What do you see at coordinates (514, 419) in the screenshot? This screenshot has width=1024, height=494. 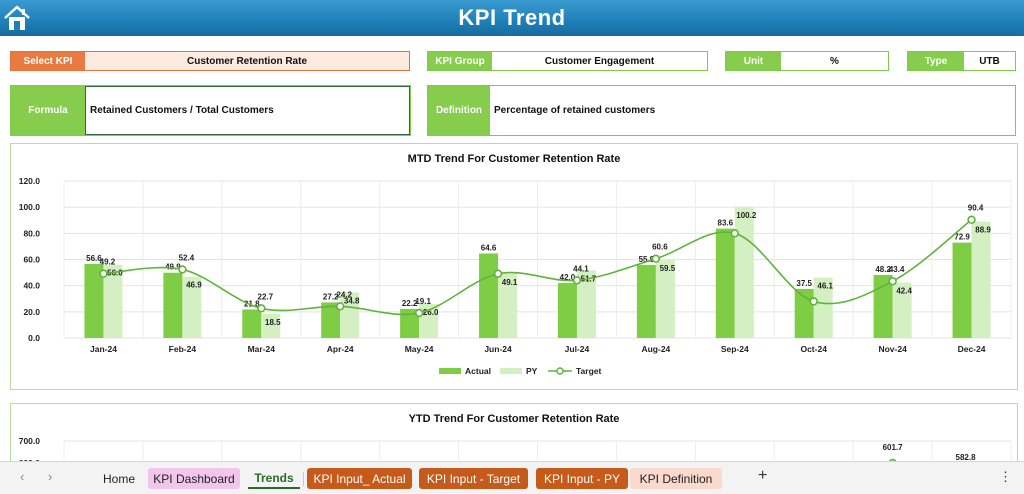 I see `ytd-chart-title: YTD Trend For Customer Retention Rate` at bounding box center [514, 419].